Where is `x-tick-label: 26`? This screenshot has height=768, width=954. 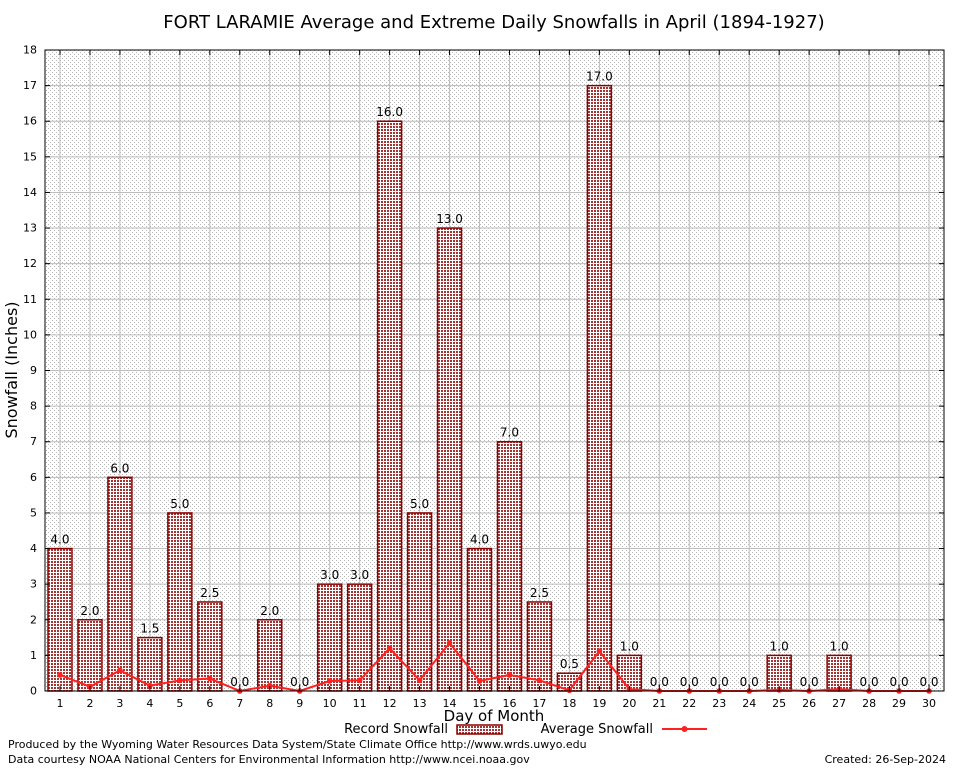
x-tick-label: 26 is located at coordinates (809, 703).